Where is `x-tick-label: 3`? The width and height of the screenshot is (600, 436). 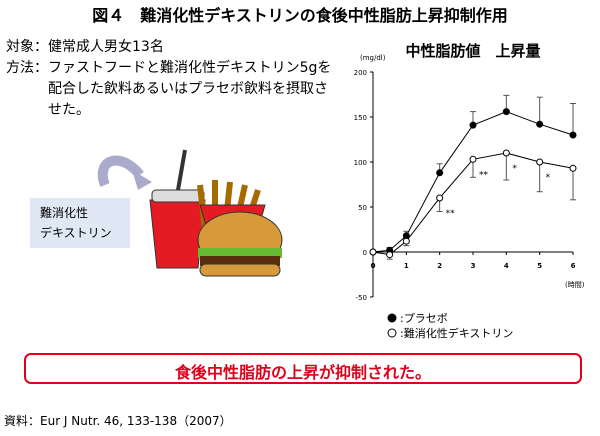 x-tick-label: 3 is located at coordinates (473, 266).